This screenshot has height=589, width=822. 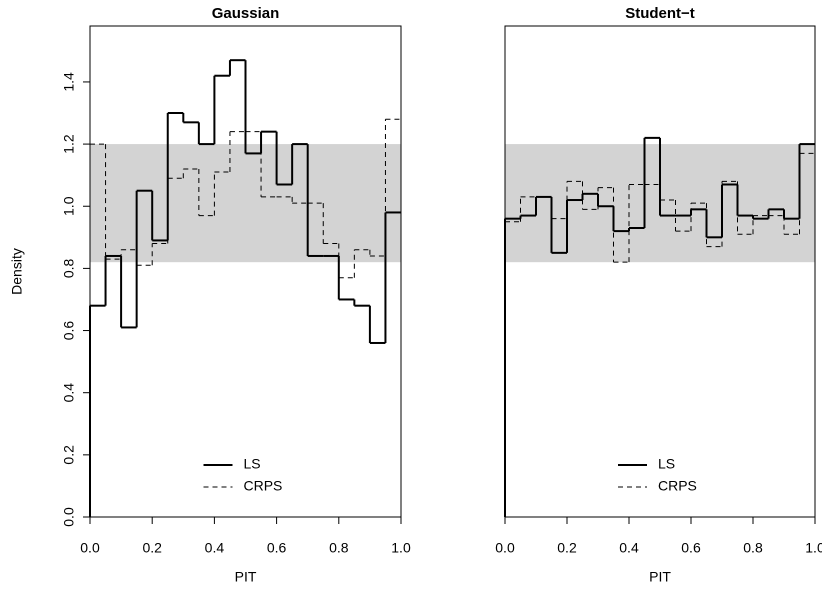 I want to click on chart-title: Gaussian, so click(x=246, y=13).